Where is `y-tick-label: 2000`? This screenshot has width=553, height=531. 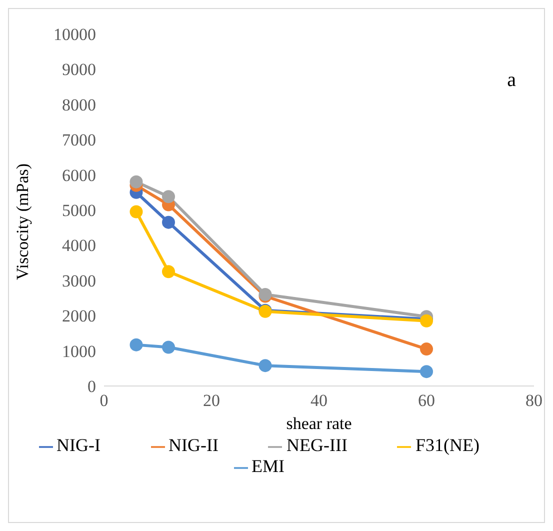
y-tick-label: 2000 is located at coordinates (79, 316).